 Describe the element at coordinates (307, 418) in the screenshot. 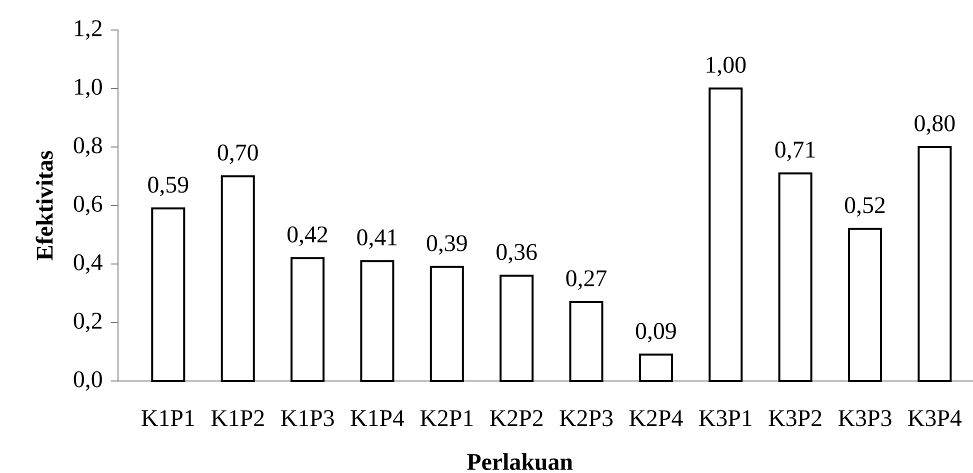

I see `x-tick-label: K1P3` at that location.